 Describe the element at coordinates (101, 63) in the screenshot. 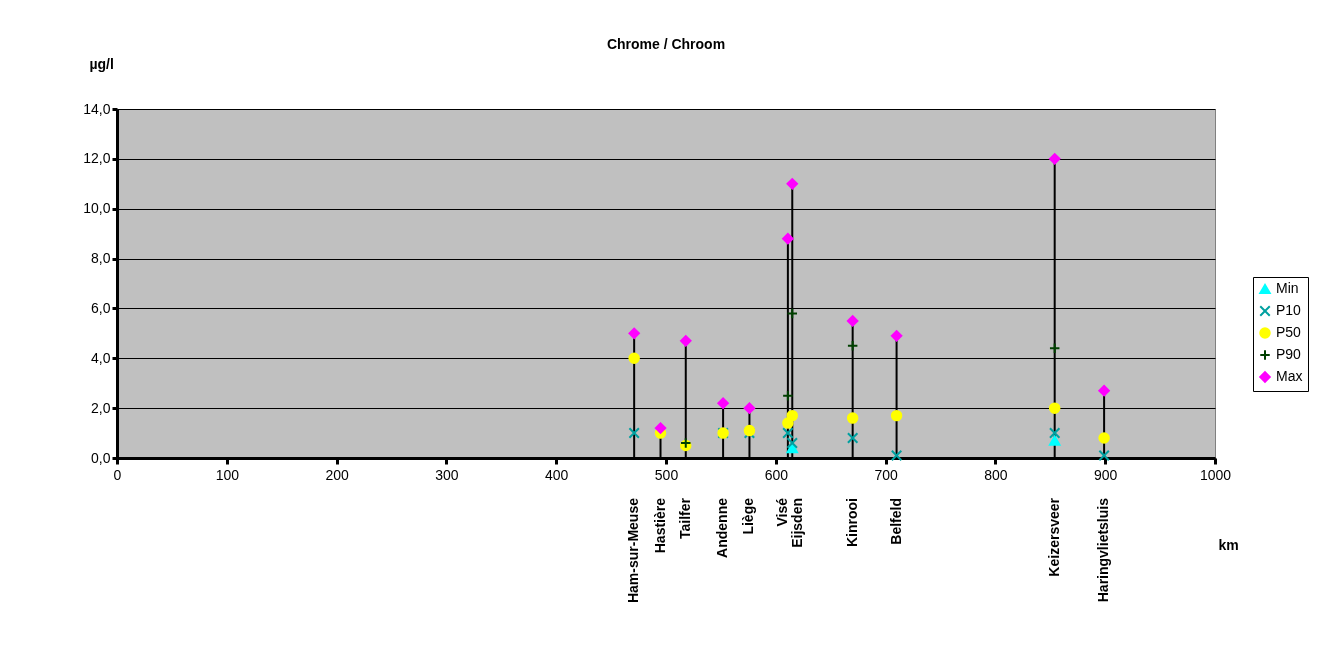

I see `y-axis-title: µg/l` at that location.